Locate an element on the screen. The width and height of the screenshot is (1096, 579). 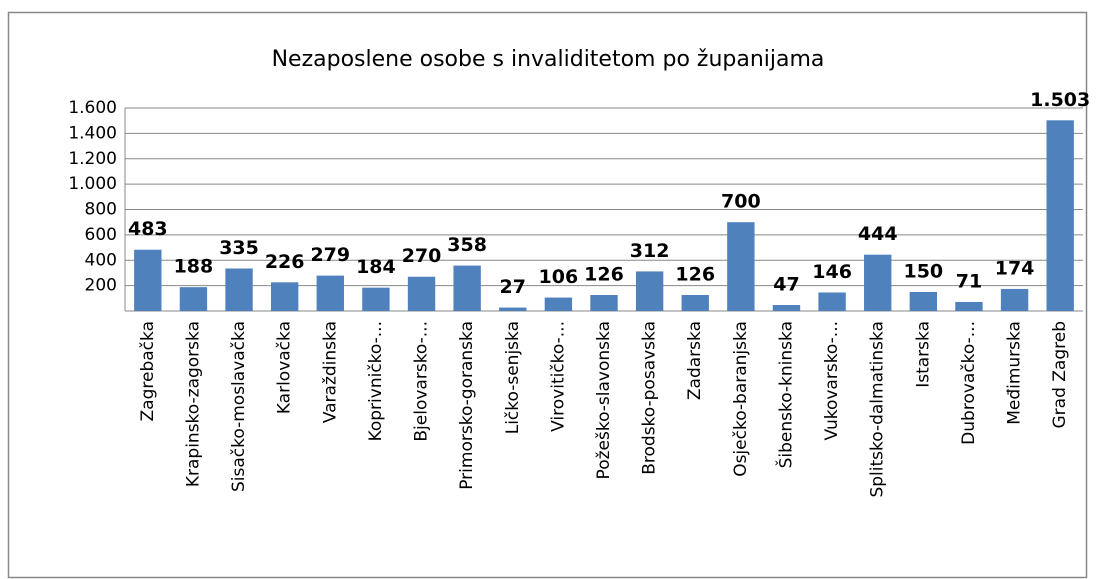
y-tick-label: 800 is located at coordinates (101, 210).